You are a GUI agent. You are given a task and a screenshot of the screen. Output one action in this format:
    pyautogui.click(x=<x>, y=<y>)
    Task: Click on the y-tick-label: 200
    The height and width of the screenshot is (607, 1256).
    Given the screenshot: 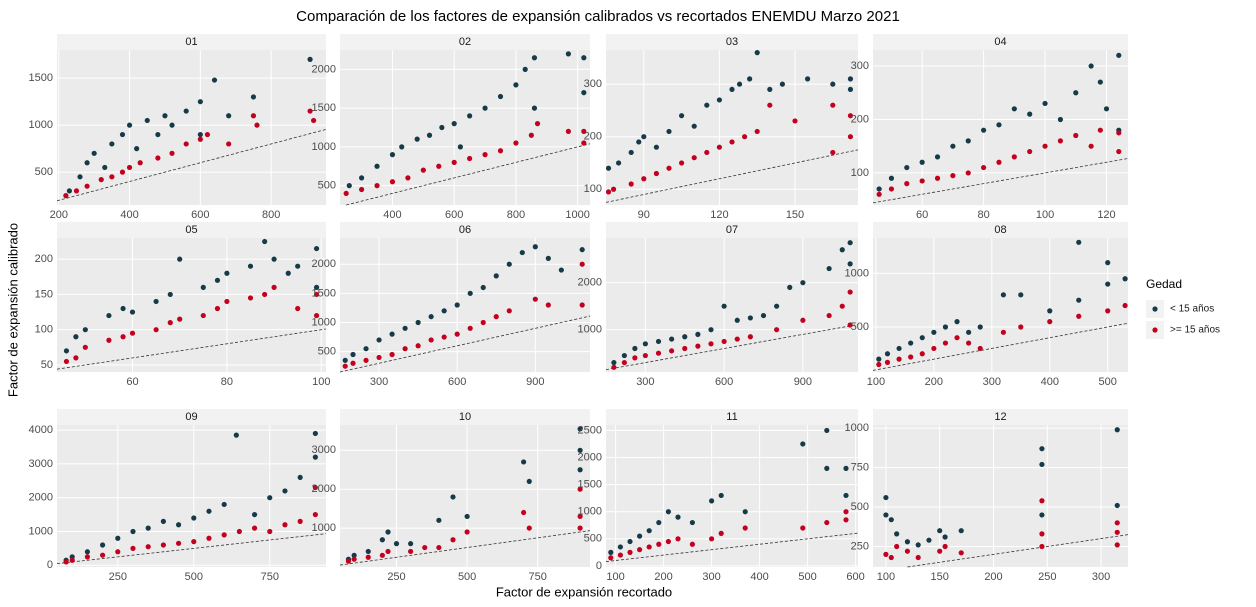 What is the action you would take?
    pyautogui.click(x=593, y=137)
    